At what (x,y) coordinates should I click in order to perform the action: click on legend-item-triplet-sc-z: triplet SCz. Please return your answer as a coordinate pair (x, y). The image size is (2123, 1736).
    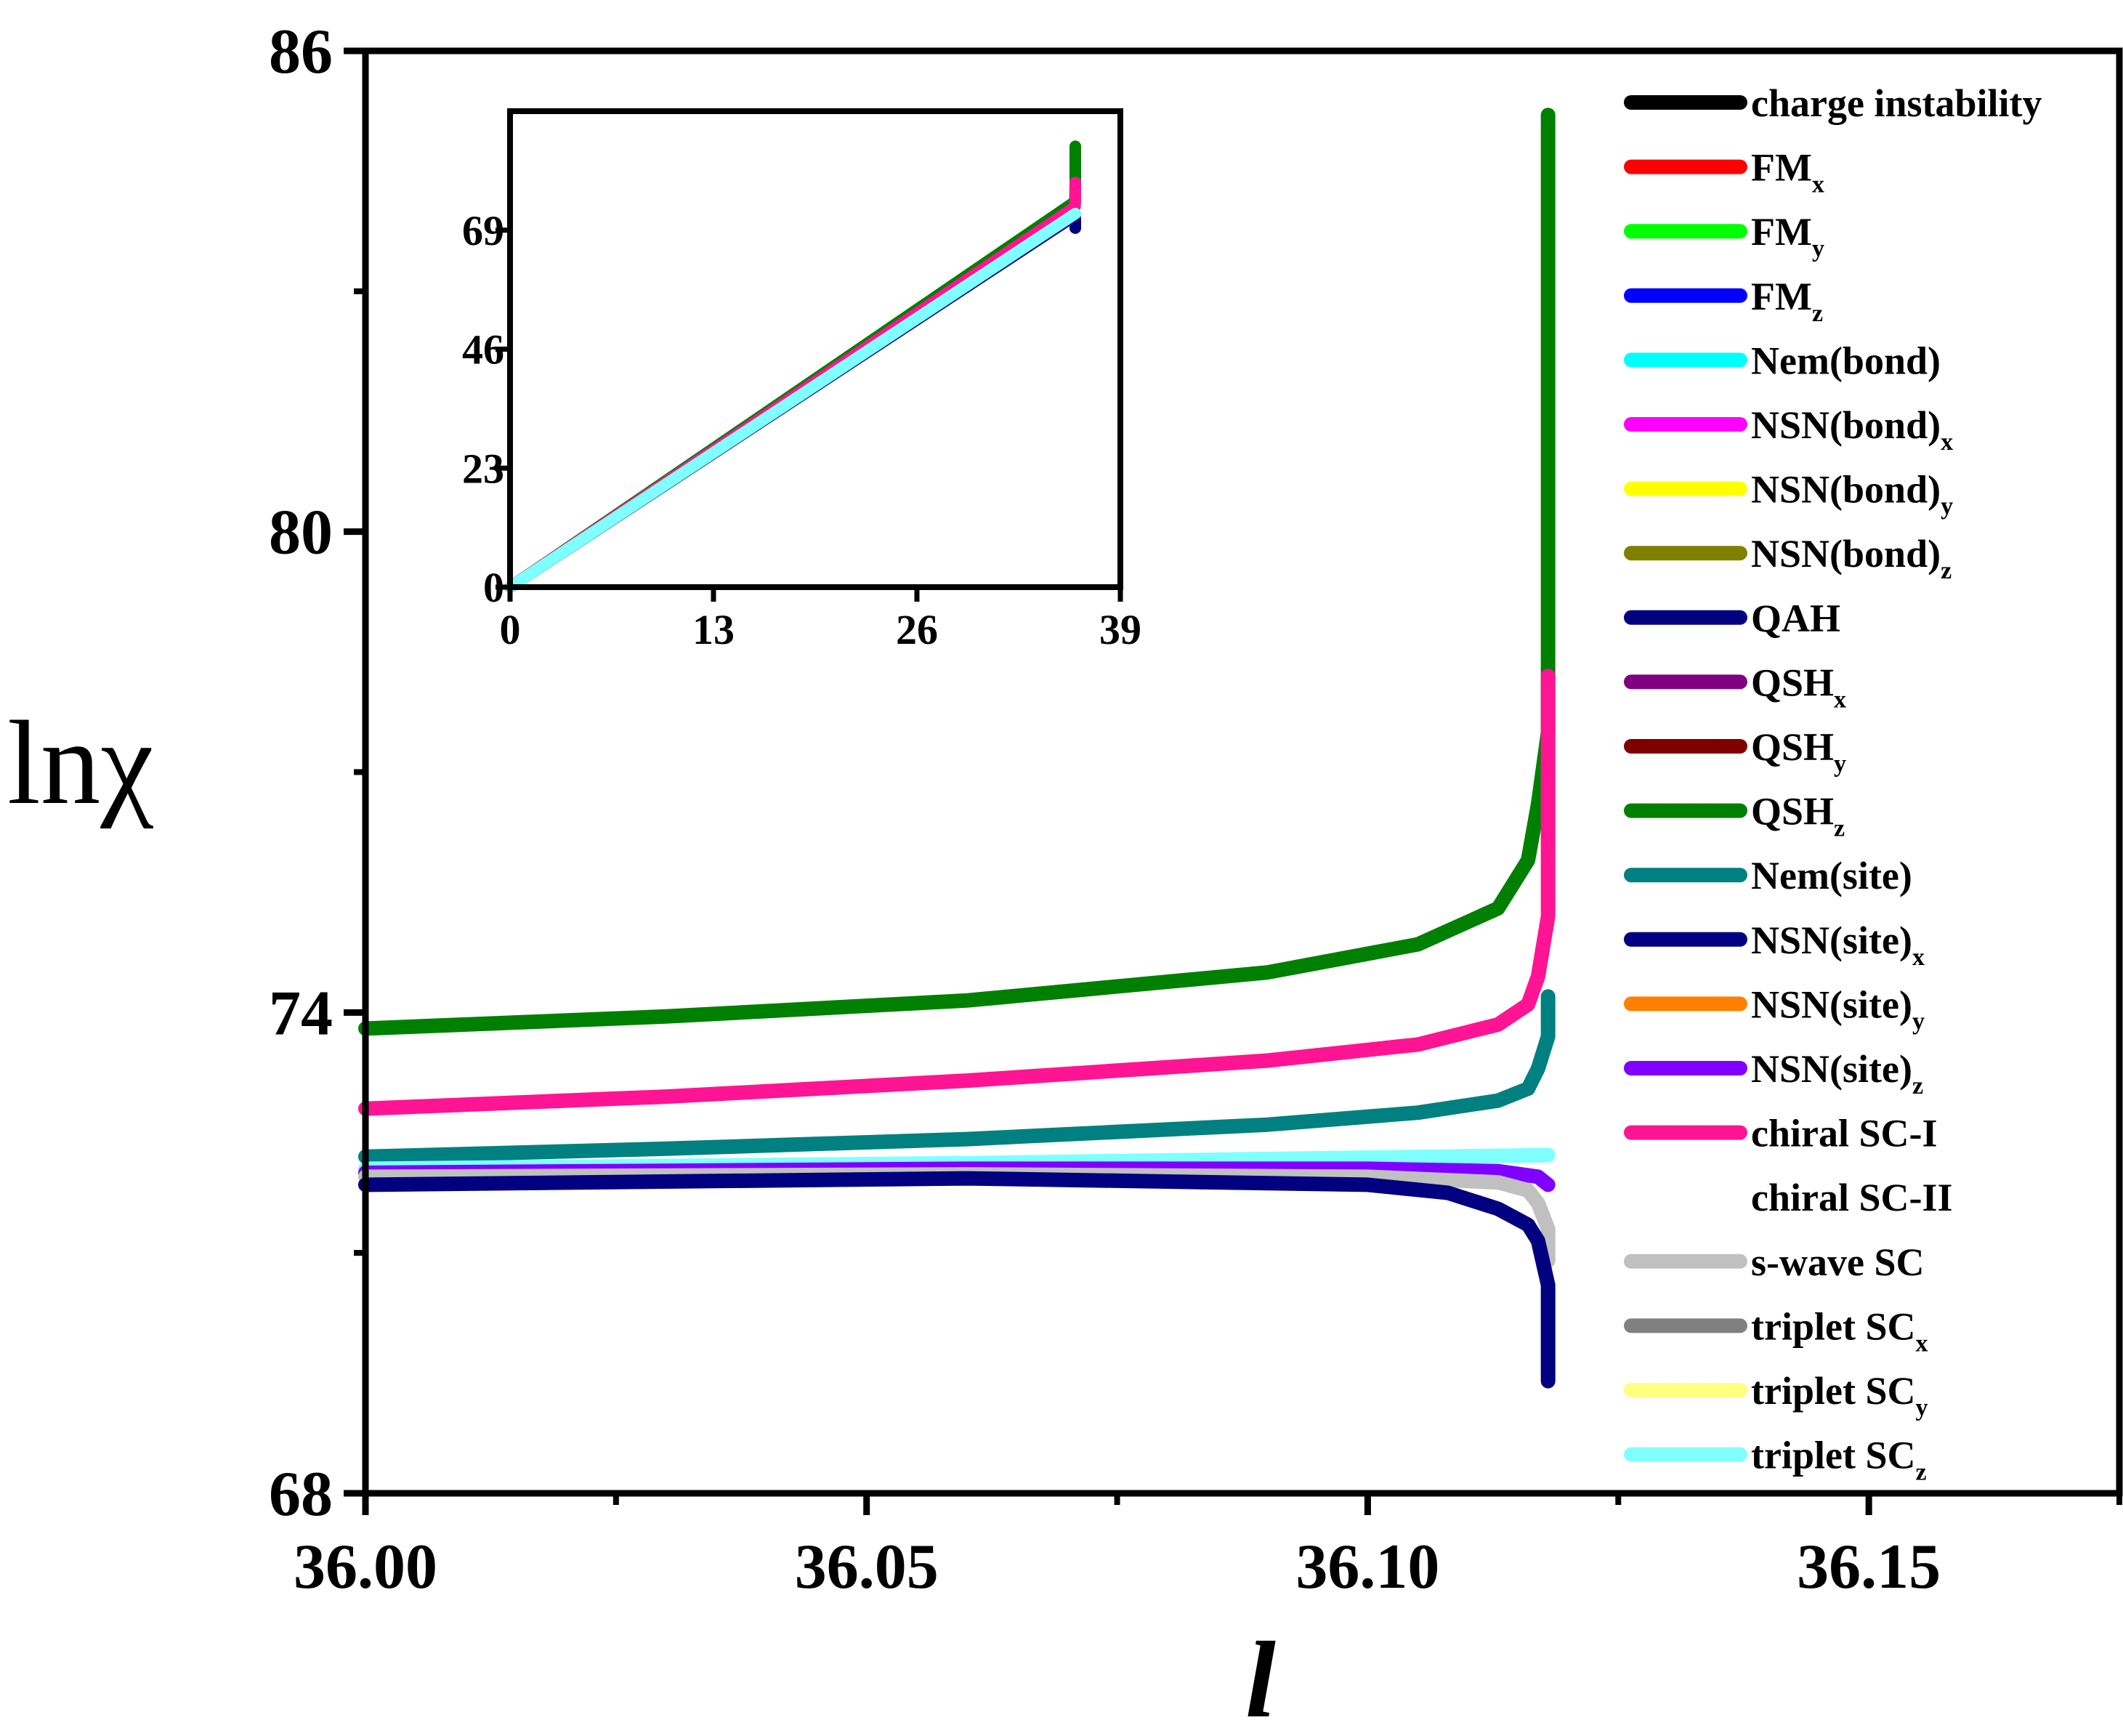
    Looking at the image, I should click on (1775, 1460).